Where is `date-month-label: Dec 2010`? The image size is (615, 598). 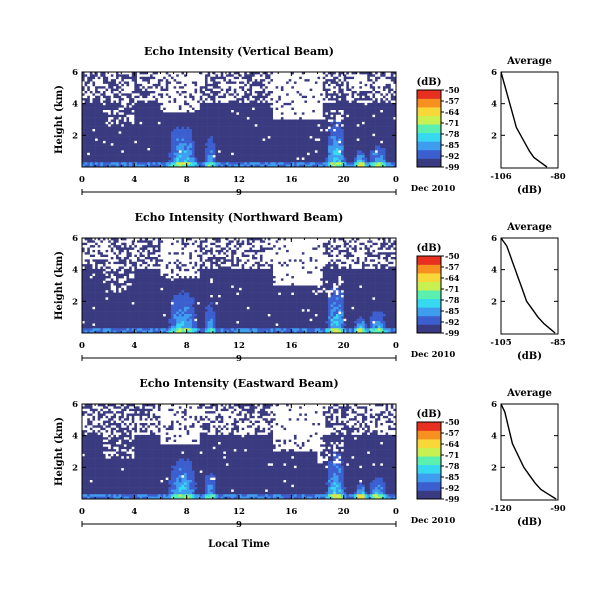
date-month-label: Dec 2010 is located at coordinates (433, 189).